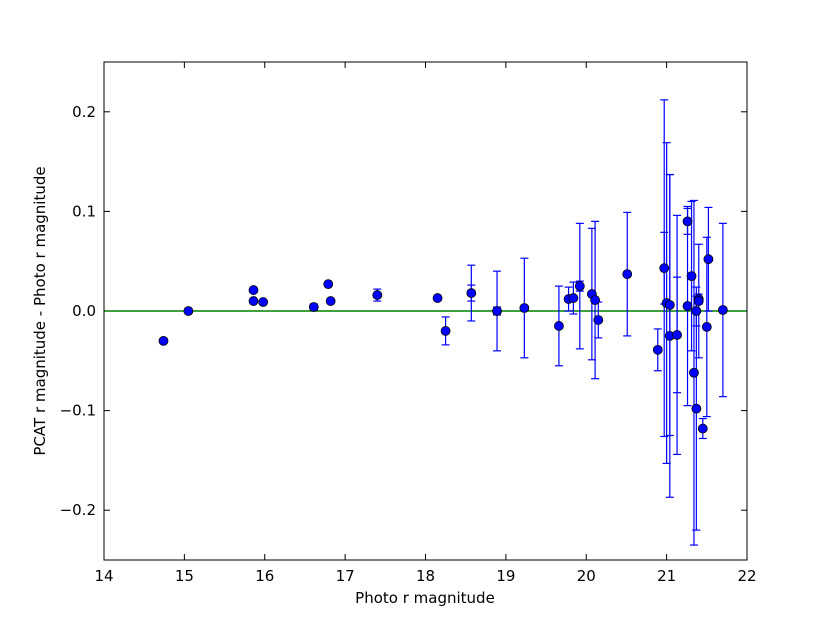 The width and height of the screenshot is (830, 623). Describe the element at coordinates (345, 576) in the screenshot. I see `x-tick-label: 17` at that location.